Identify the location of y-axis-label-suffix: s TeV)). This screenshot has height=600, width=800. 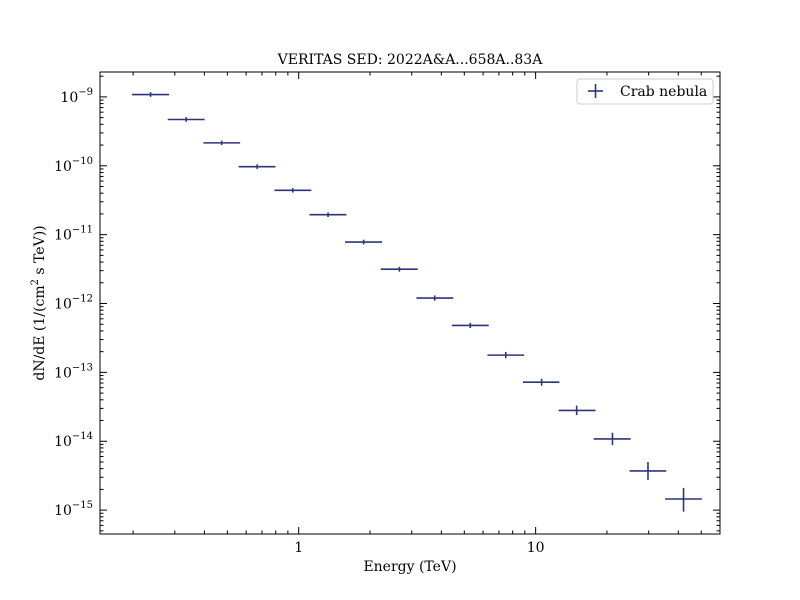
(40, 252).